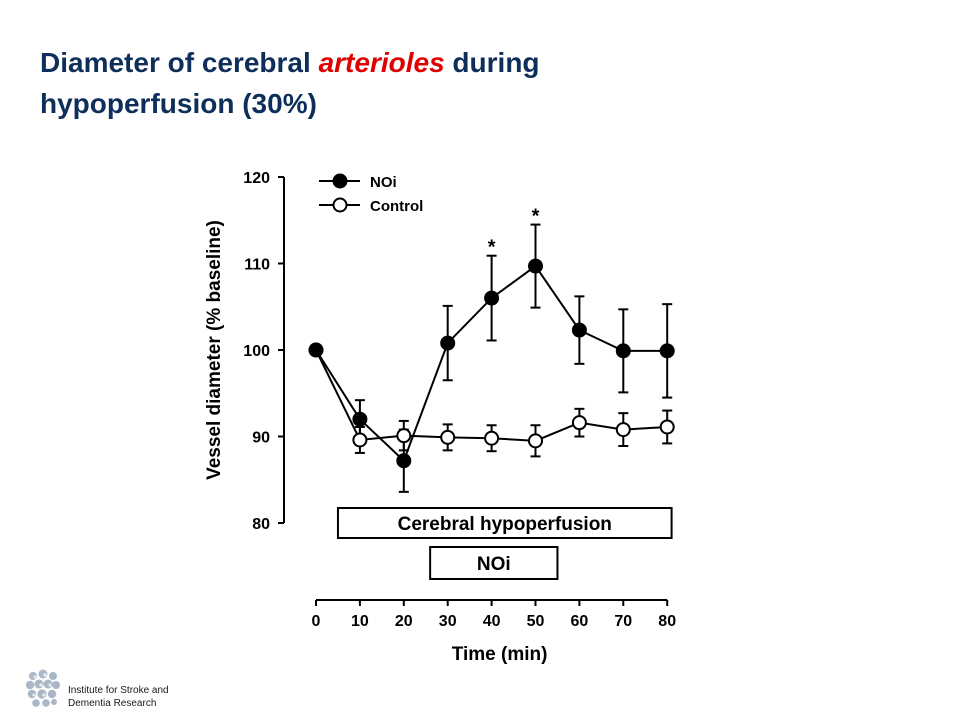 This screenshot has height=720, width=960. I want to click on x-tick-label-60: 60, so click(580, 621).